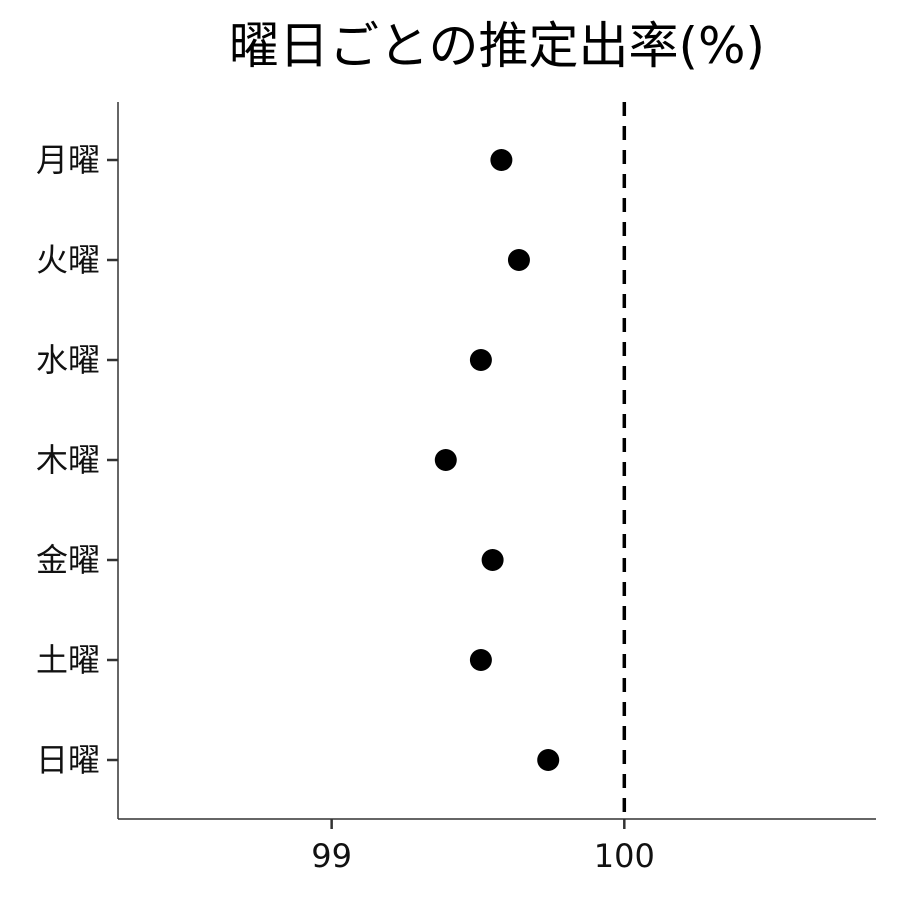  What do you see at coordinates (68, 460) in the screenshot?
I see `y-tick-label: 木曜` at bounding box center [68, 460].